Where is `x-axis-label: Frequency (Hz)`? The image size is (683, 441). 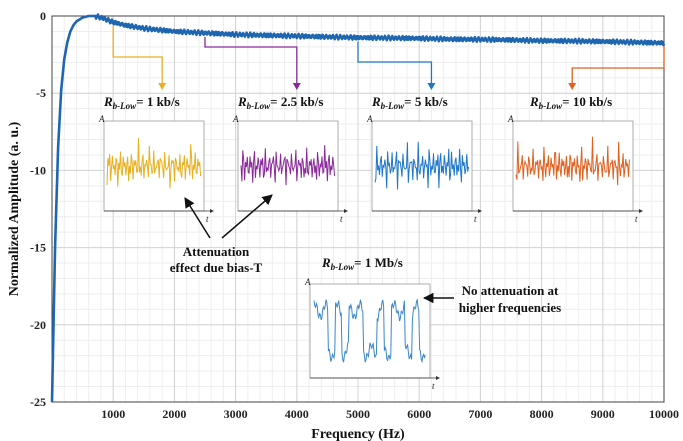
x-axis-label: Frequency (Hz) is located at coordinates (358, 434).